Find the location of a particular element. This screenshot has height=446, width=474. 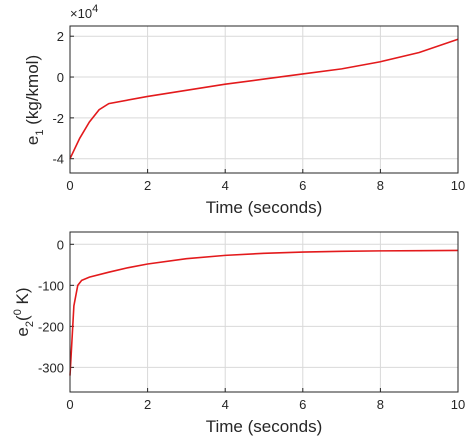

y-multiplier: ×10⁴ is located at coordinates (84, 12).